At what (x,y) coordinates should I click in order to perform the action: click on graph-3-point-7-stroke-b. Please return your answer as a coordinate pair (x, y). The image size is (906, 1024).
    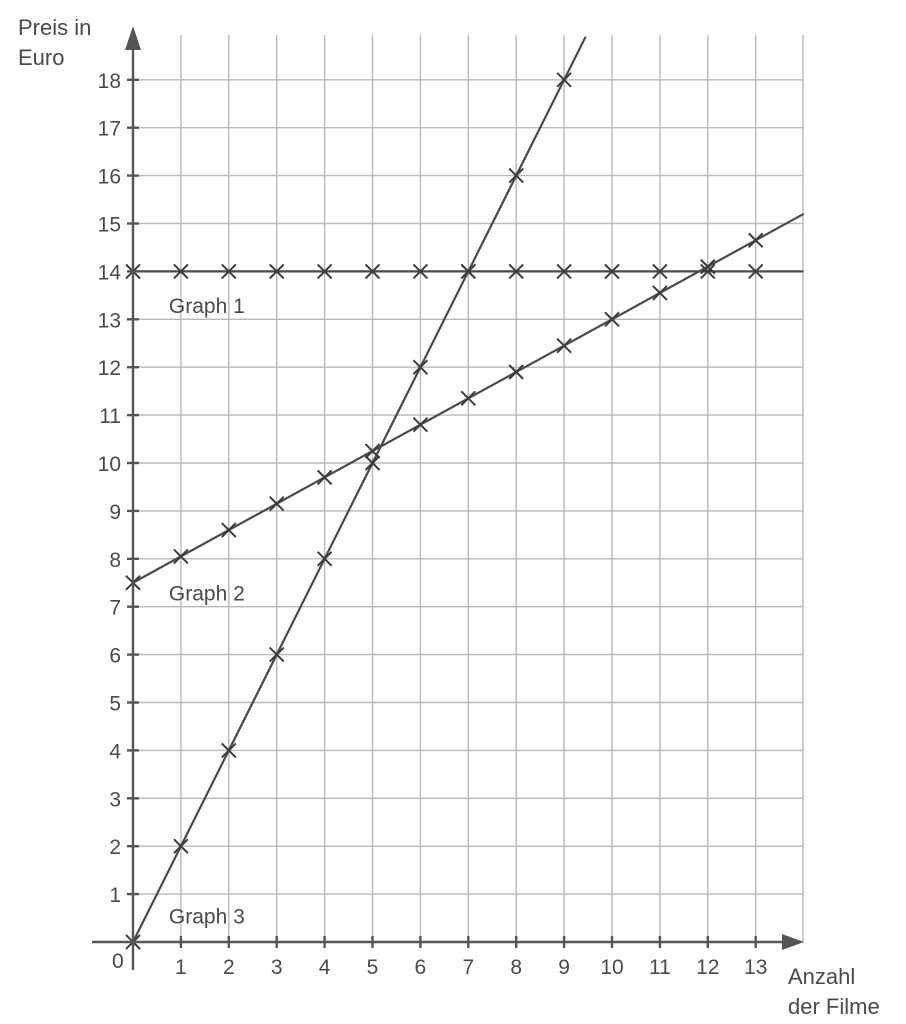
    Looking at the image, I should click on (468, 271).